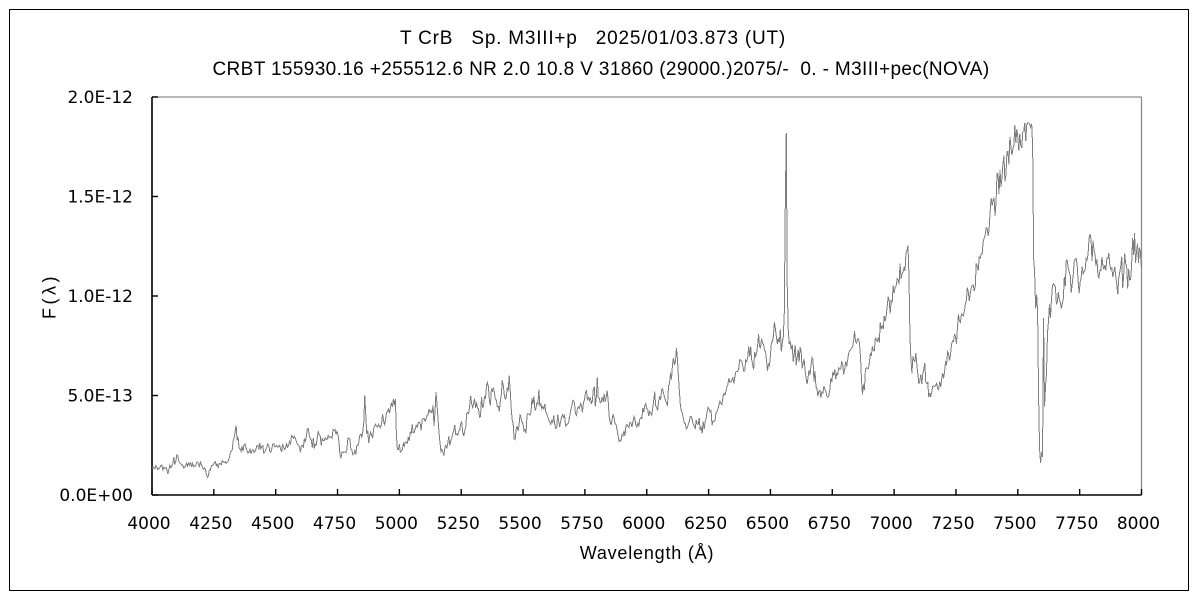  Describe the element at coordinates (272, 524) in the screenshot. I see `x-tick-label: 4500` at that location.